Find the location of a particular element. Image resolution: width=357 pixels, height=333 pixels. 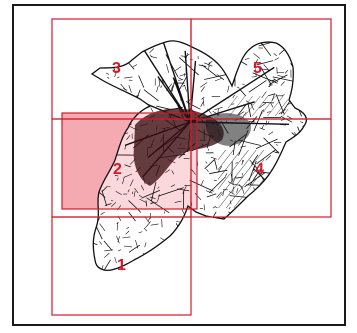

zone-label-5: 5 is located at coordinates (257, 68).